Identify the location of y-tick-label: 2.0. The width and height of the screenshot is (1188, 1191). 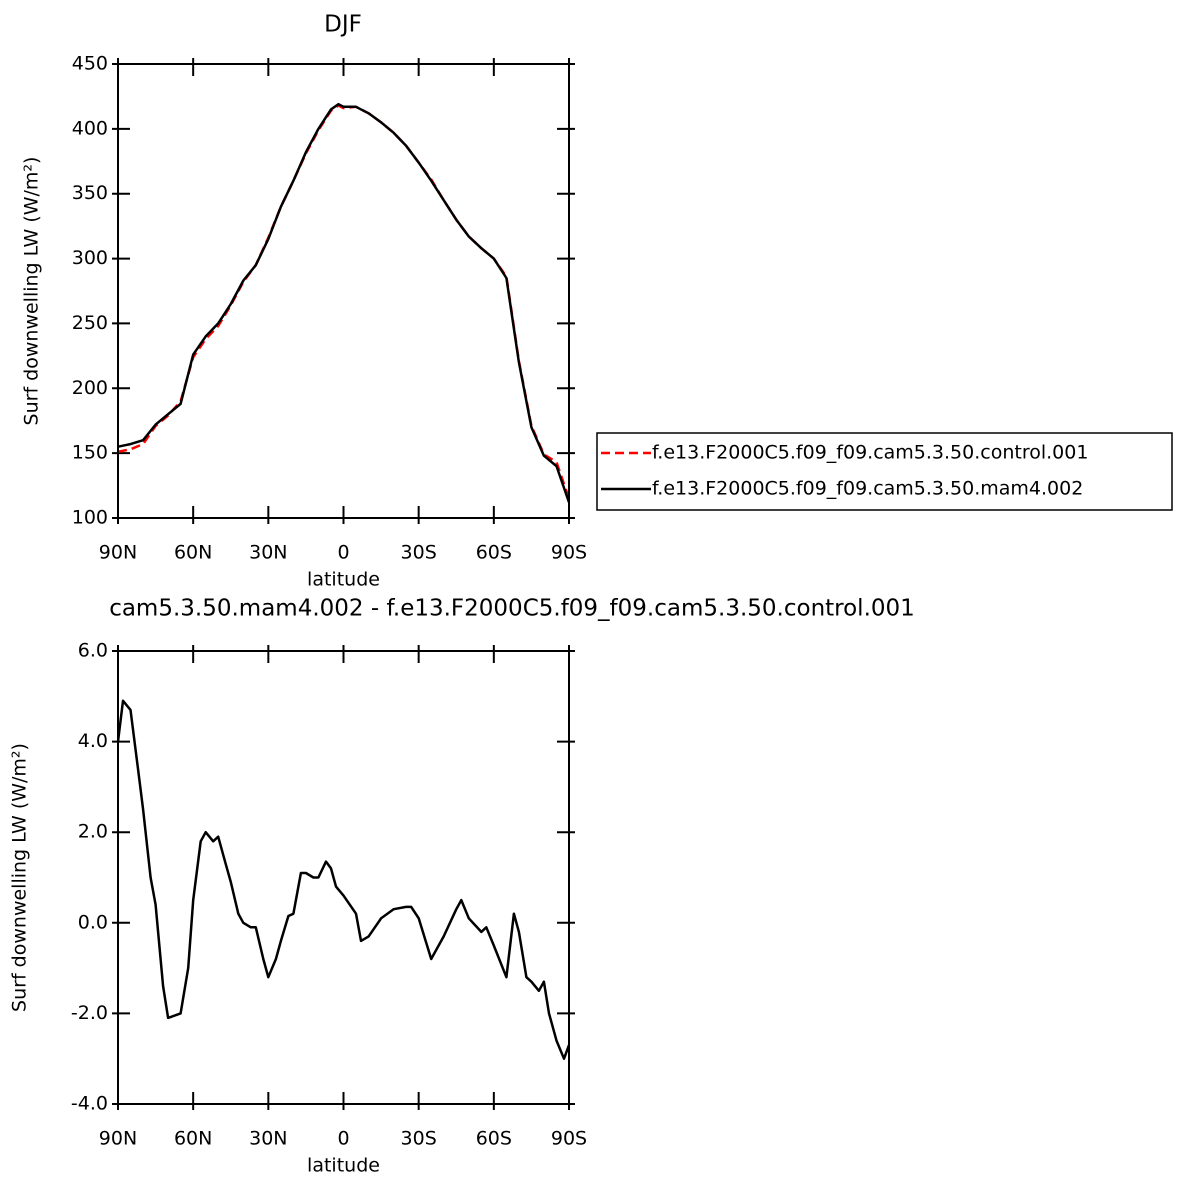
(93, 832).